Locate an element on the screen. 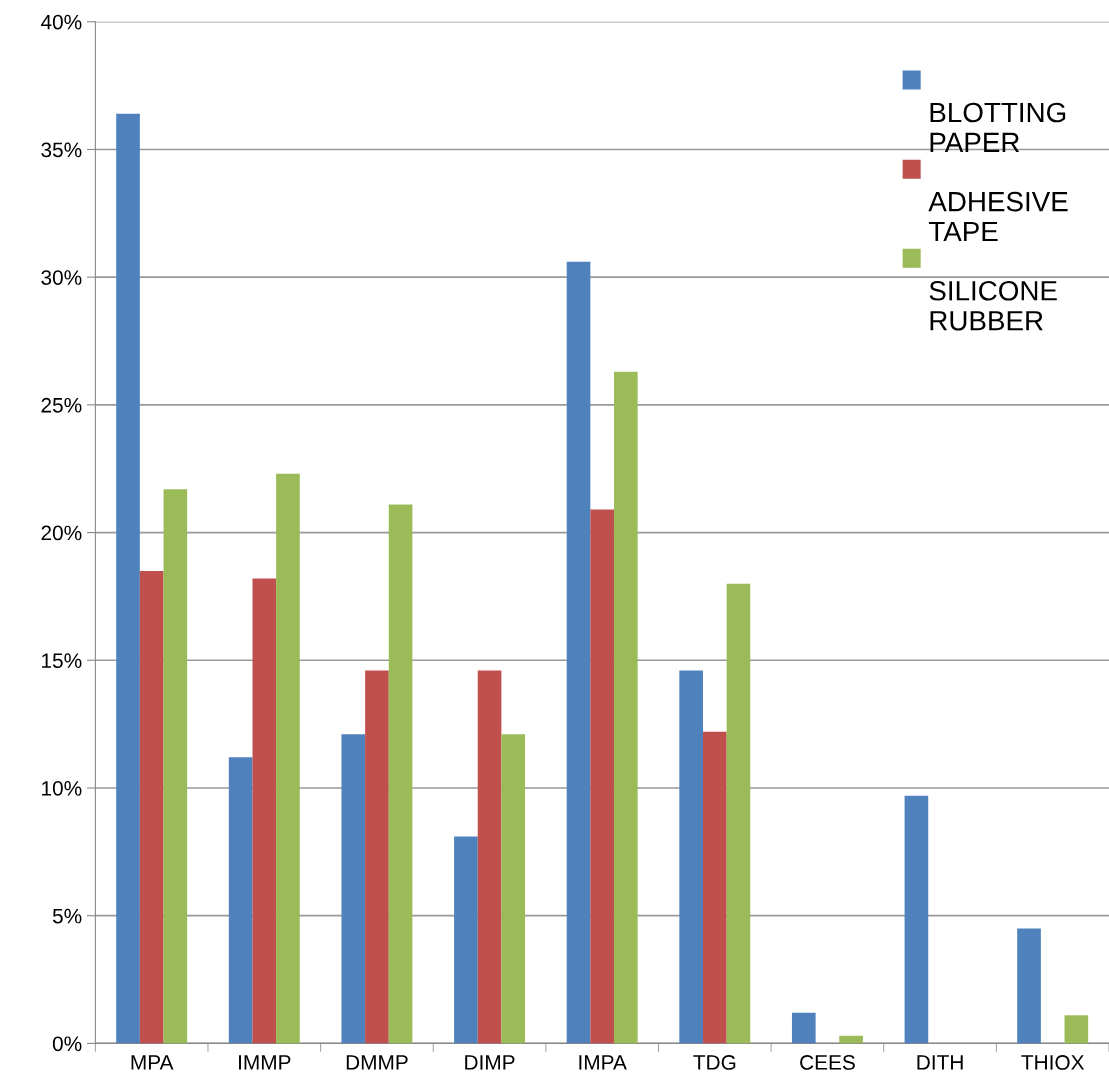 Image resolution: width=1109 pixels, height=1088 pixels. x-tick-label: IMPA is located at coordinates (603, 1062).